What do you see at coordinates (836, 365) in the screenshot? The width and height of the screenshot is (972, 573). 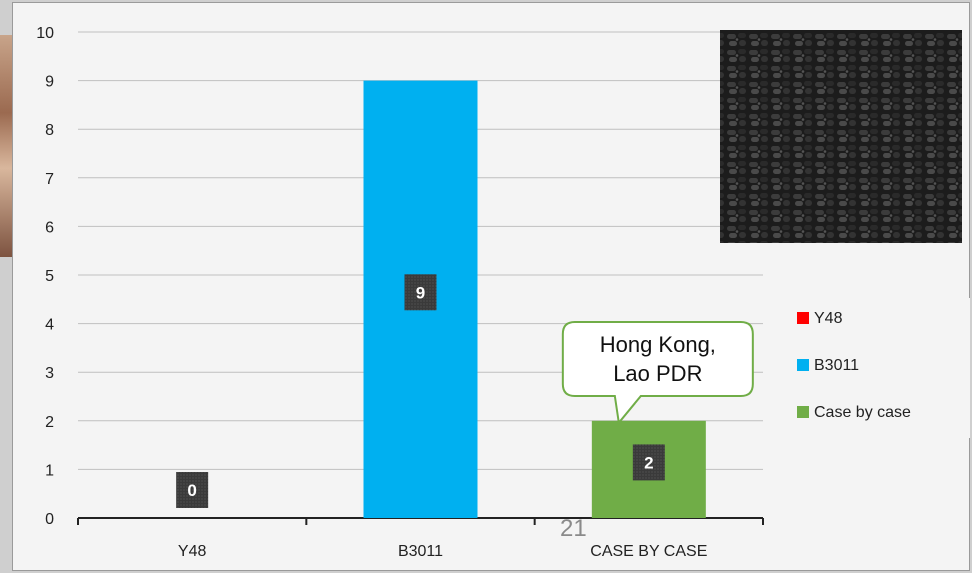 I see `legend-label: B3011` at bounding box center [836, 365].